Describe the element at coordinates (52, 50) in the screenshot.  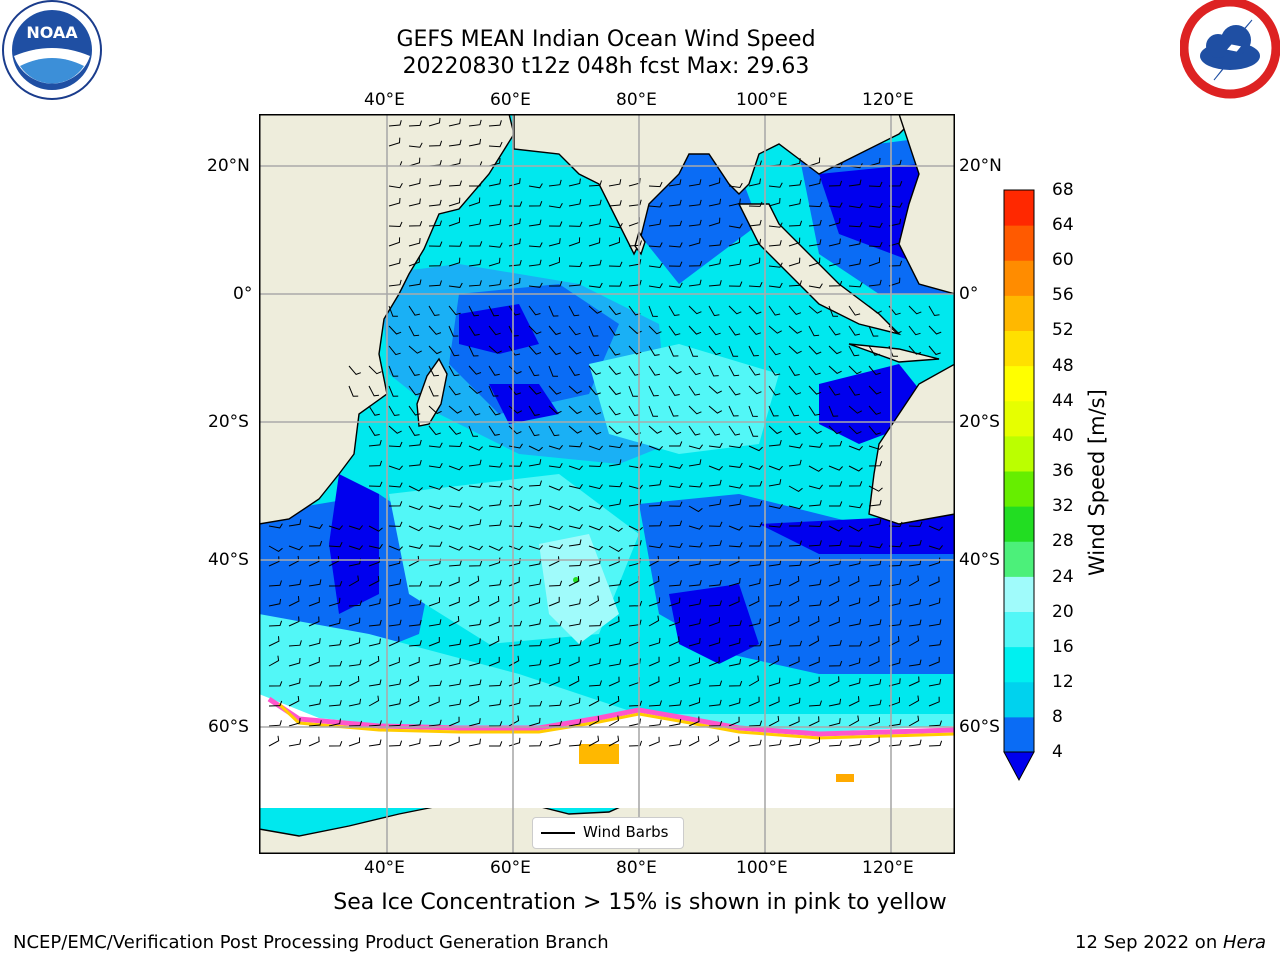
I see `noaa-logo: NOAA` at that location.